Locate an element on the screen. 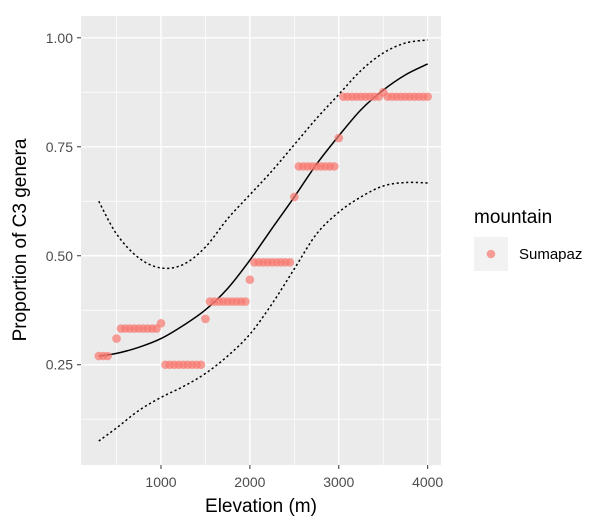 This screenshot has width=610, height=526. y-tick-label: 0.25 is located at coordinates (59, 365).